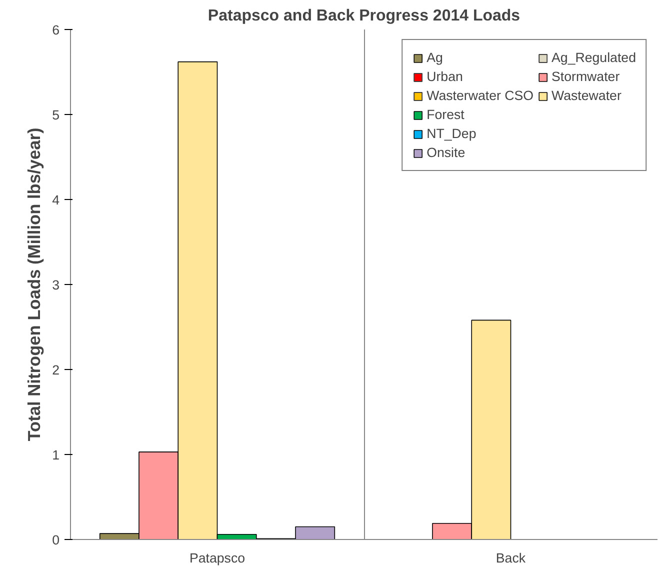 Image resolution: width=659 pixels, height=568 pixels. Describe the element at coordinates (56, 200) in the screenshot. I see `y-tick-label: 4` at that location.